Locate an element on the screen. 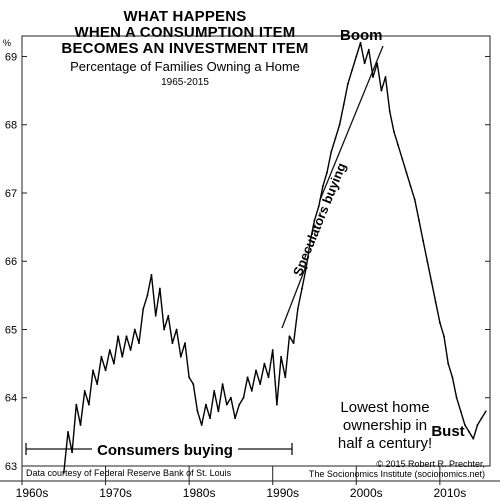 This screenshot has width=500, height=501. y-tick-label-1: 64 is located at coordinates (11, 399).